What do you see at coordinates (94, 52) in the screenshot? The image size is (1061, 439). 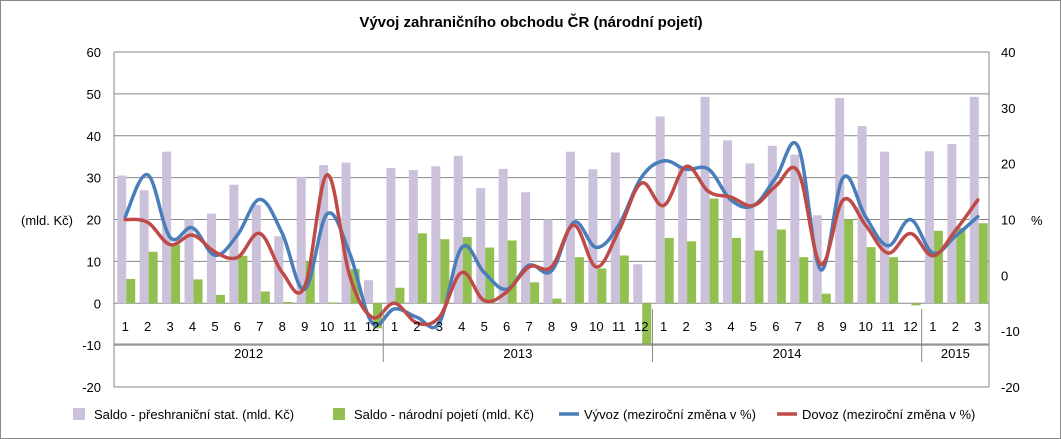 I see `left-tick-label: 60` at bounding box center [94, 52].